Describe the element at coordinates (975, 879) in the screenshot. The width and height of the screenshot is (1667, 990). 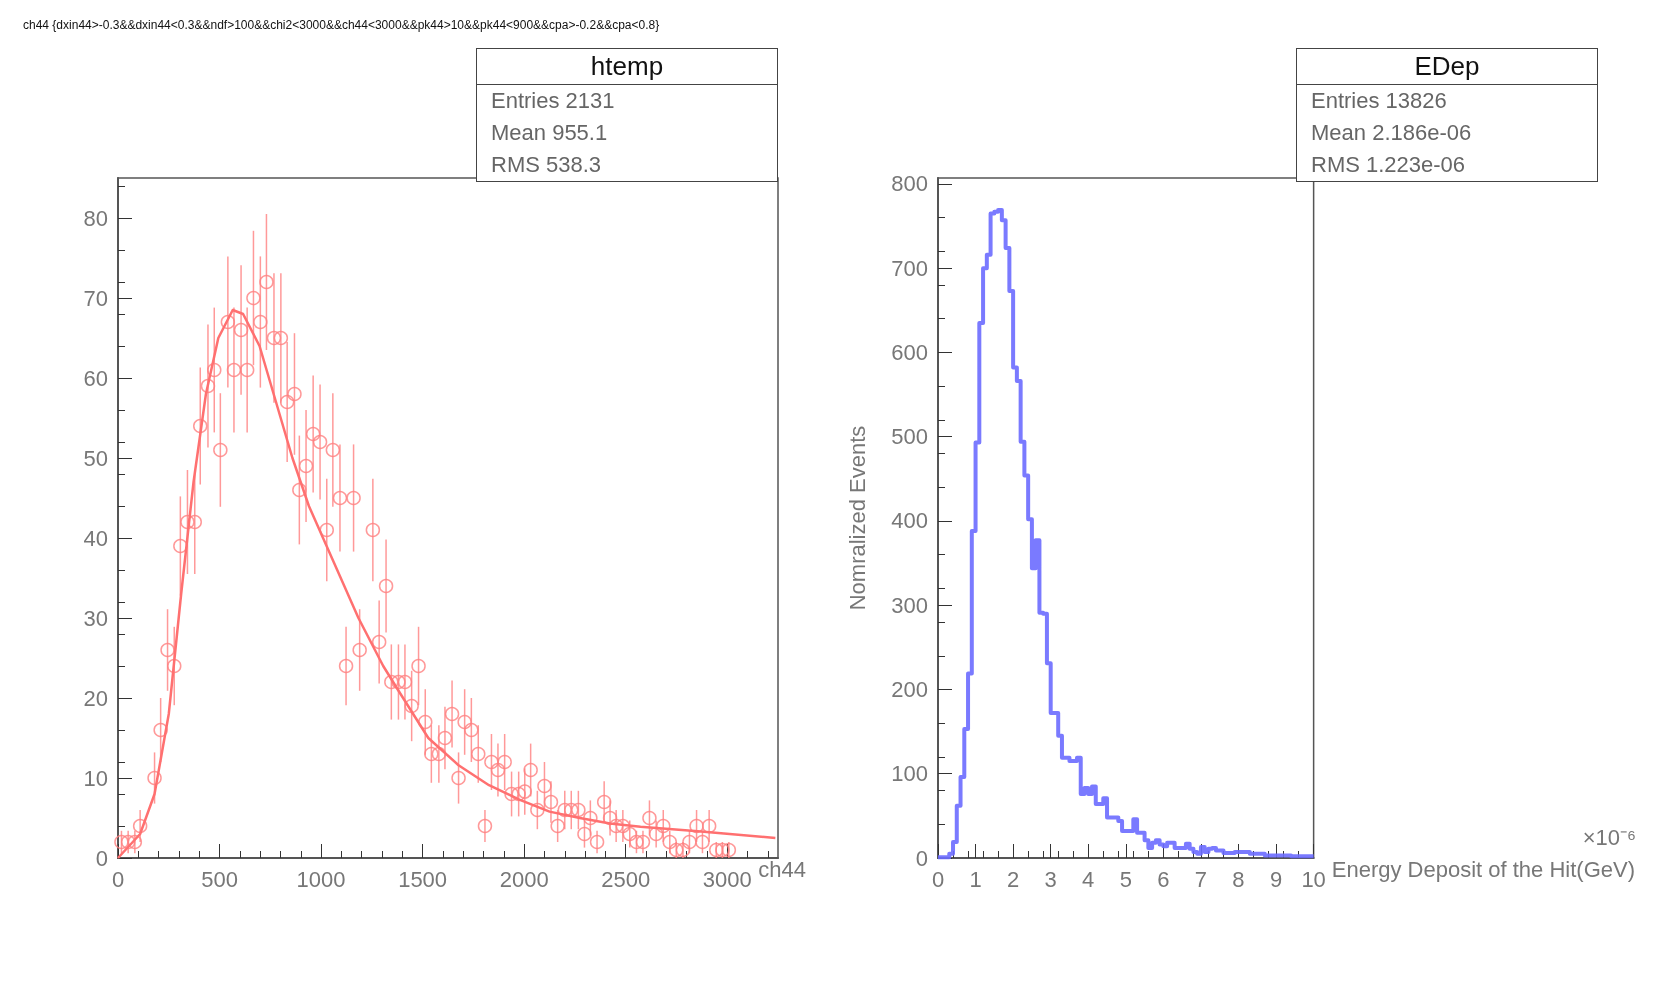
I see `x-tick-label: 1` at that location.